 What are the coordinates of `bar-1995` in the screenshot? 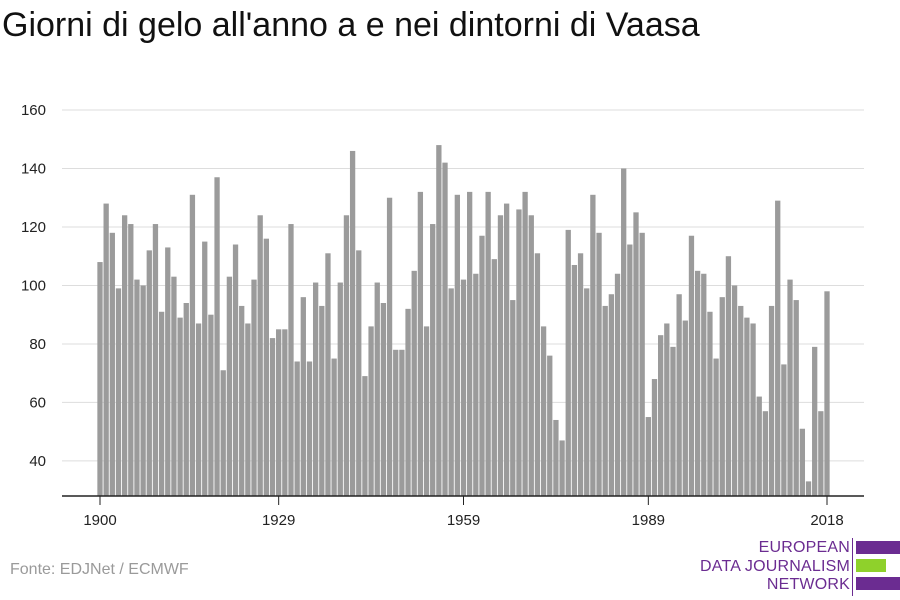 It's located at (685, 408).